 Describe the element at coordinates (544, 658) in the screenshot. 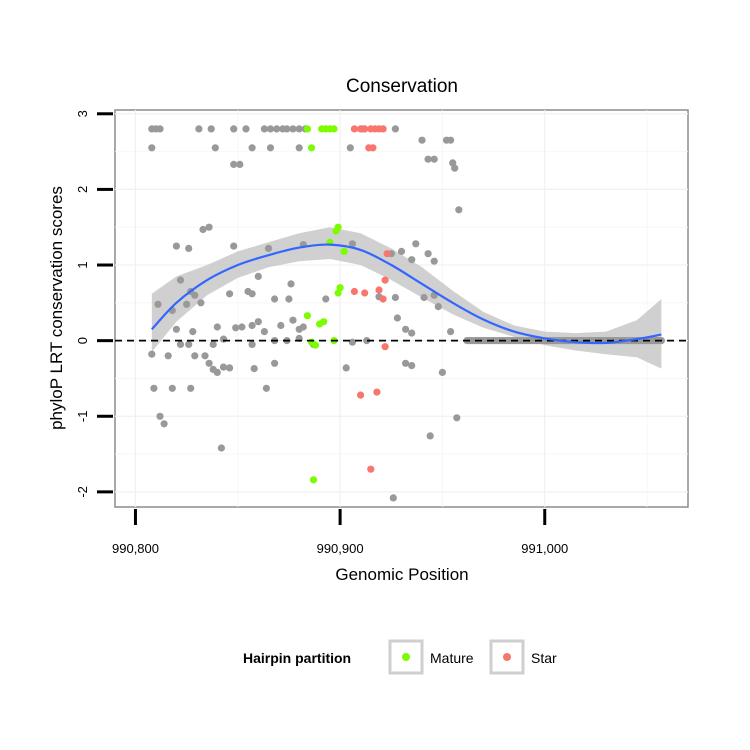

I see `legend-label-star: Star` at that location.